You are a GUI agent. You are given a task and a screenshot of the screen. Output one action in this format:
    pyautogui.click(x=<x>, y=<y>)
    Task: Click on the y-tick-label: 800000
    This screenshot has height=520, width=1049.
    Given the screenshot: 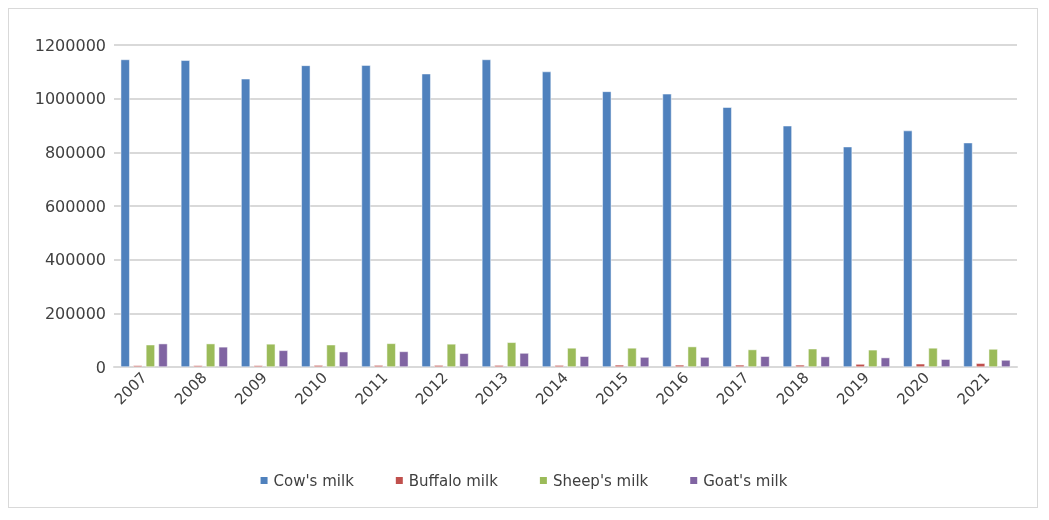 What is the action you would take?
    pyautogui.click(x=75, y=152)
    